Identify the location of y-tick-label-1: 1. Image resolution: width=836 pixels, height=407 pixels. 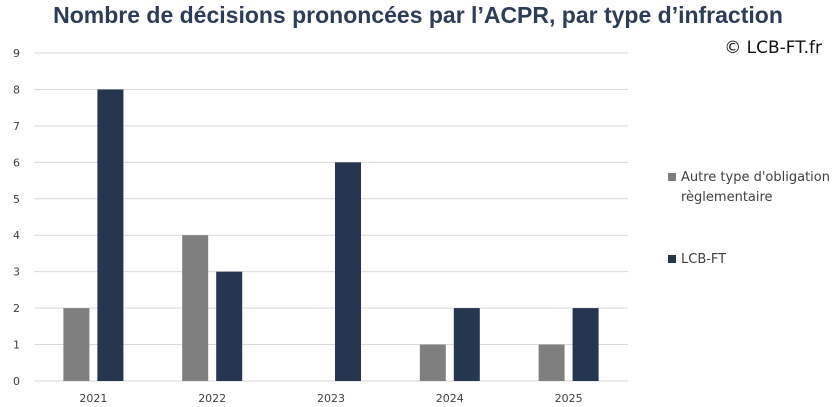
(16, 345).